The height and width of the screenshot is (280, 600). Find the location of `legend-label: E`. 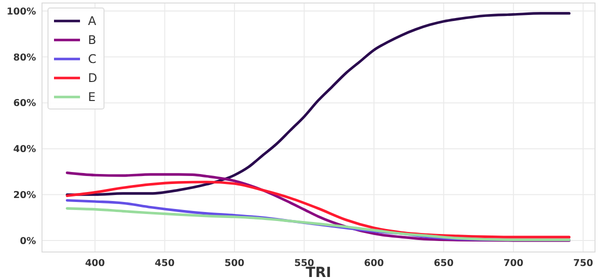

legend-label: E is located at coordinates (92, 97).